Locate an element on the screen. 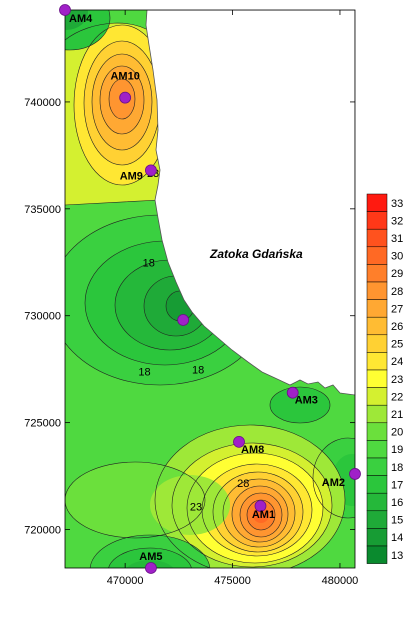 This screenshot has width=409, height=618. legend-value-label: 26 is located at coordinates (397, 327).